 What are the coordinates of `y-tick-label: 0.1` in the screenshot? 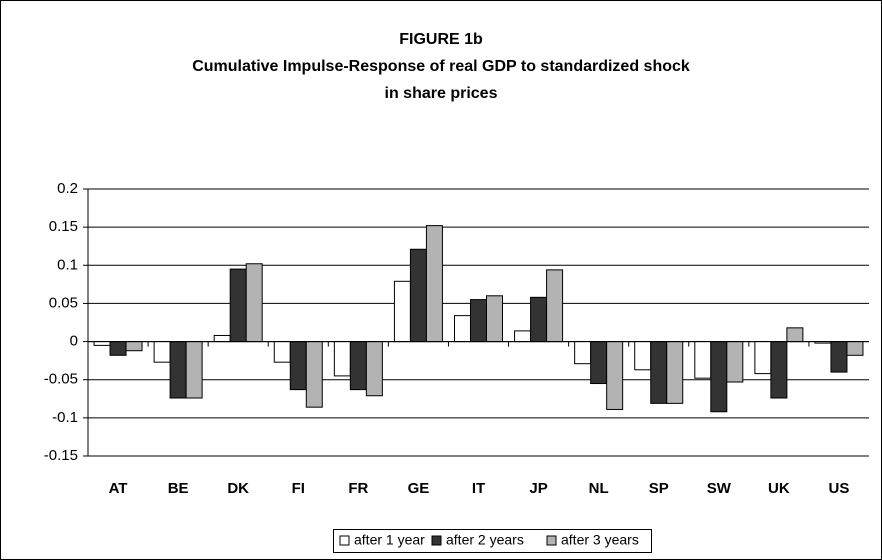 It's located at (67, 264).